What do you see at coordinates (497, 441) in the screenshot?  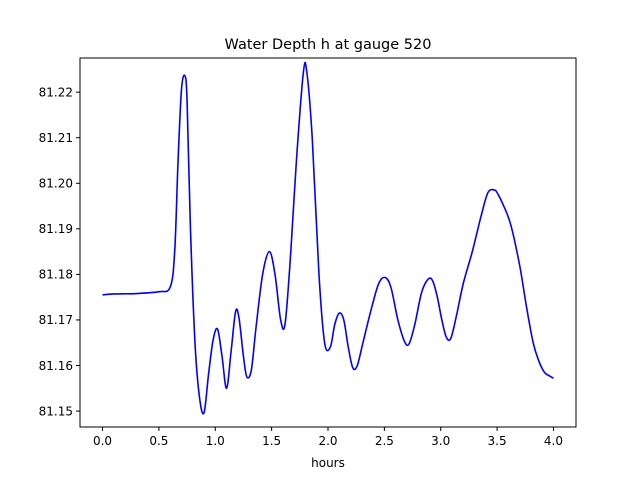 I see `x-tick-label: 3.5` at bounding box center [497, 441].